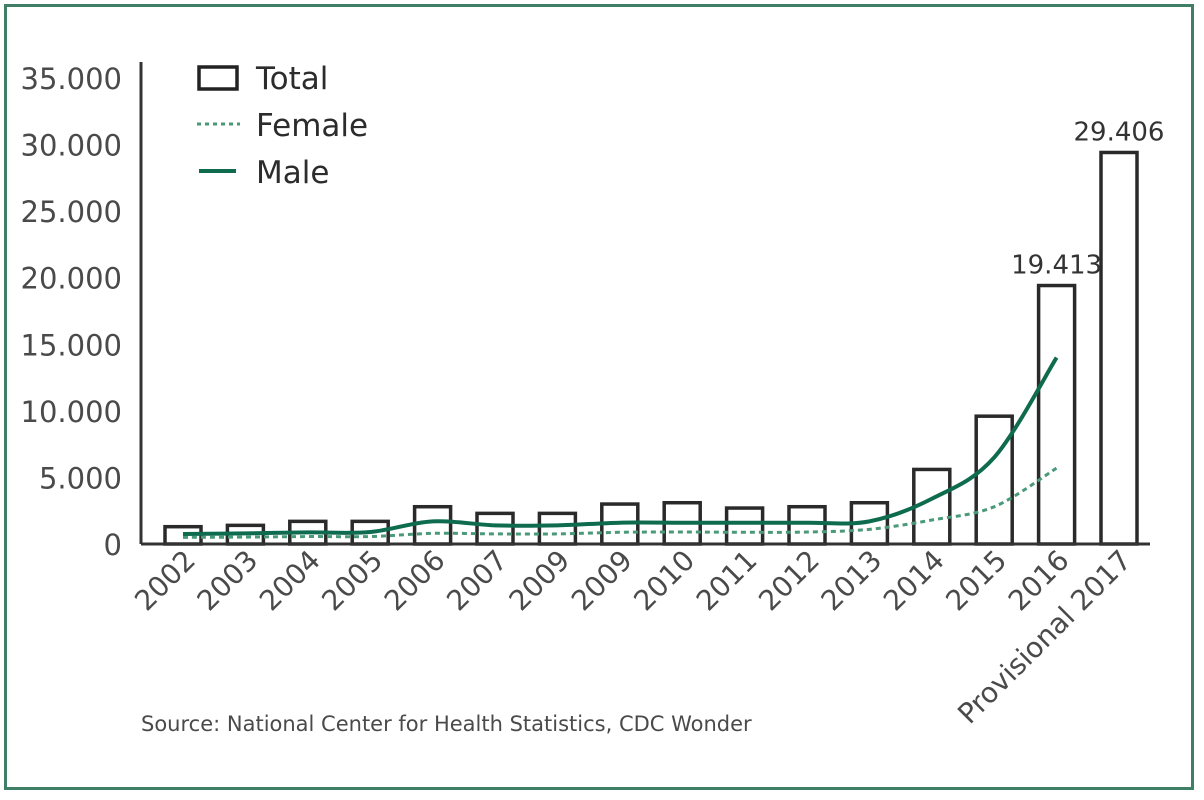 Image resolution: width=1204 pixels, height=800 pixels. Describe the element at coordinates (1119, 348) in the screenshot. I see `bar-provisional-2017` at that location.